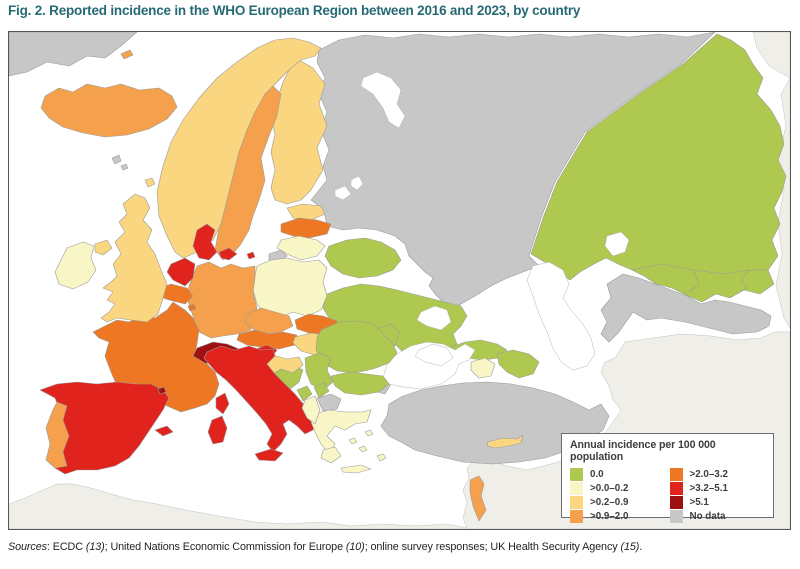 The image size is (800, 569). I want to click on country-andorra, so click(162, 390).